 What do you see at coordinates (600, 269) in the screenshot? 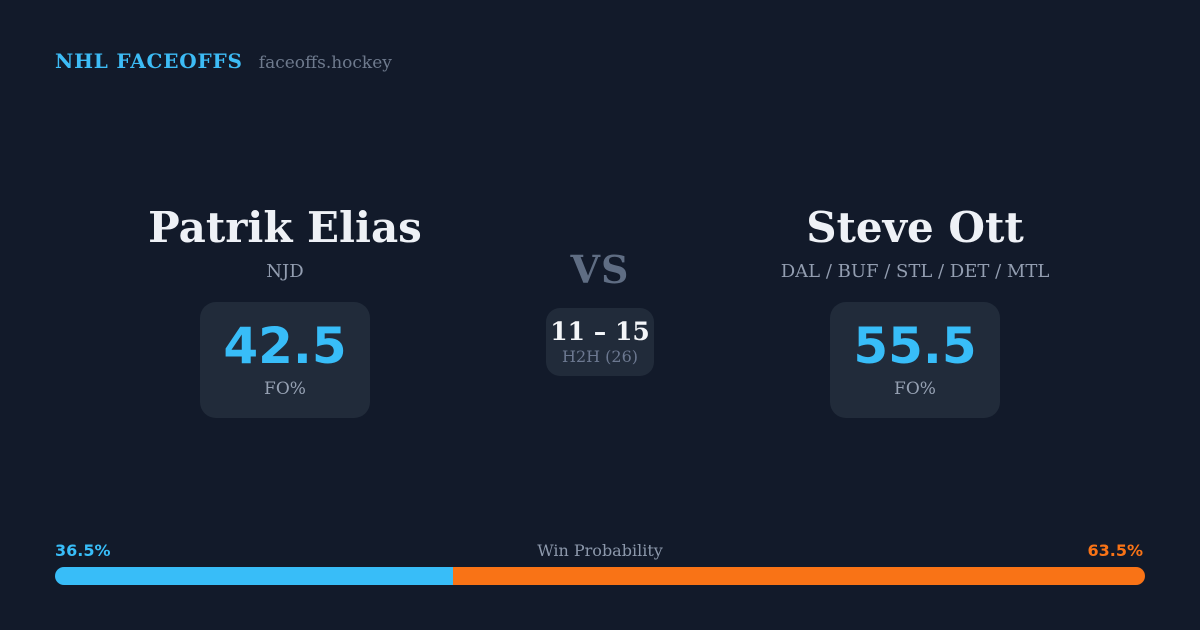
I see `vs-label: VS` at bounding box center [600, 269].